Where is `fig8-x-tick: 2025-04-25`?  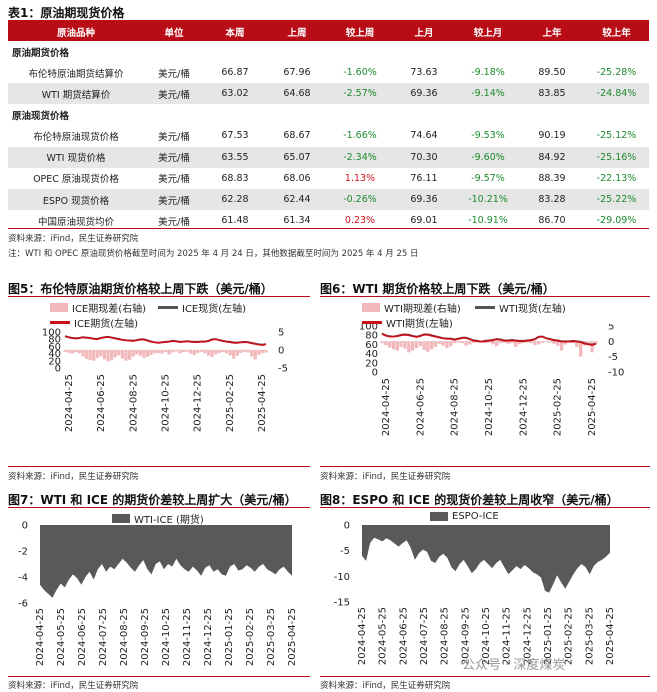
fig8-x-tick: 2025-04-25 is located at coordinates (610, 636).